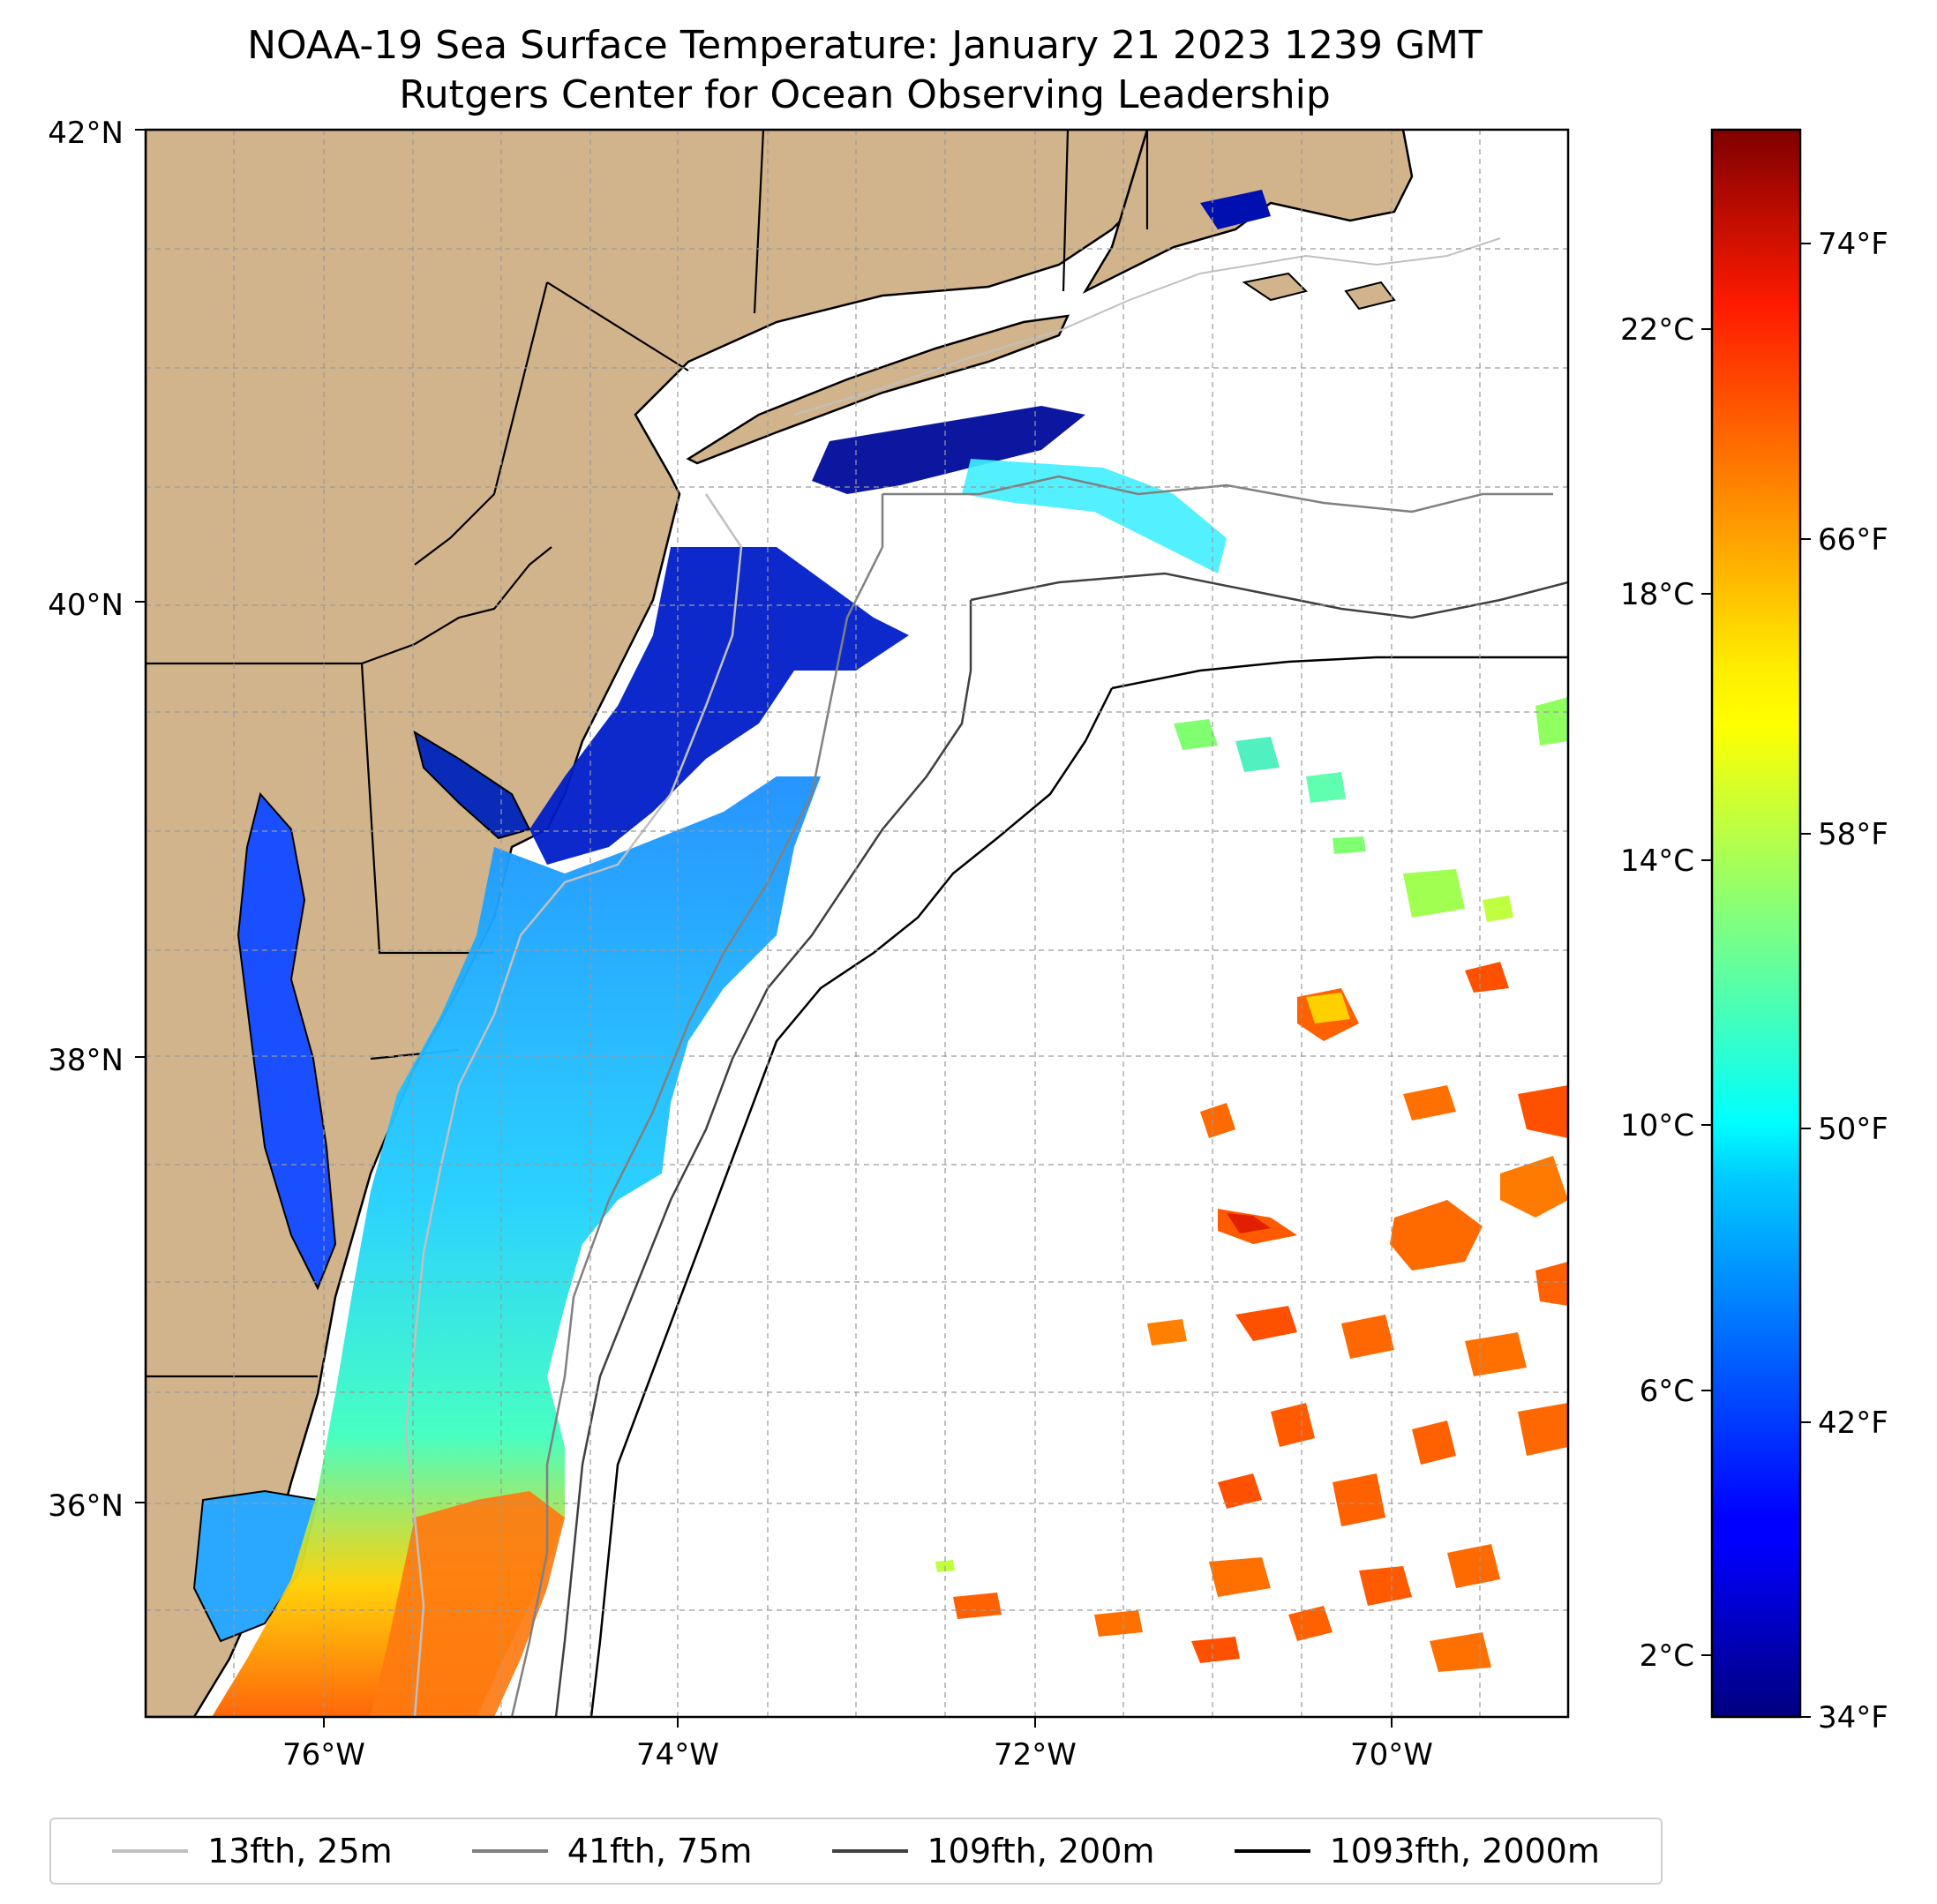 The width and height of the screenshot is (1937, 1904). Describe the element at coordinates (677, 1755) in the screenshot. I see `lon-label-74: 74°W` at that location.